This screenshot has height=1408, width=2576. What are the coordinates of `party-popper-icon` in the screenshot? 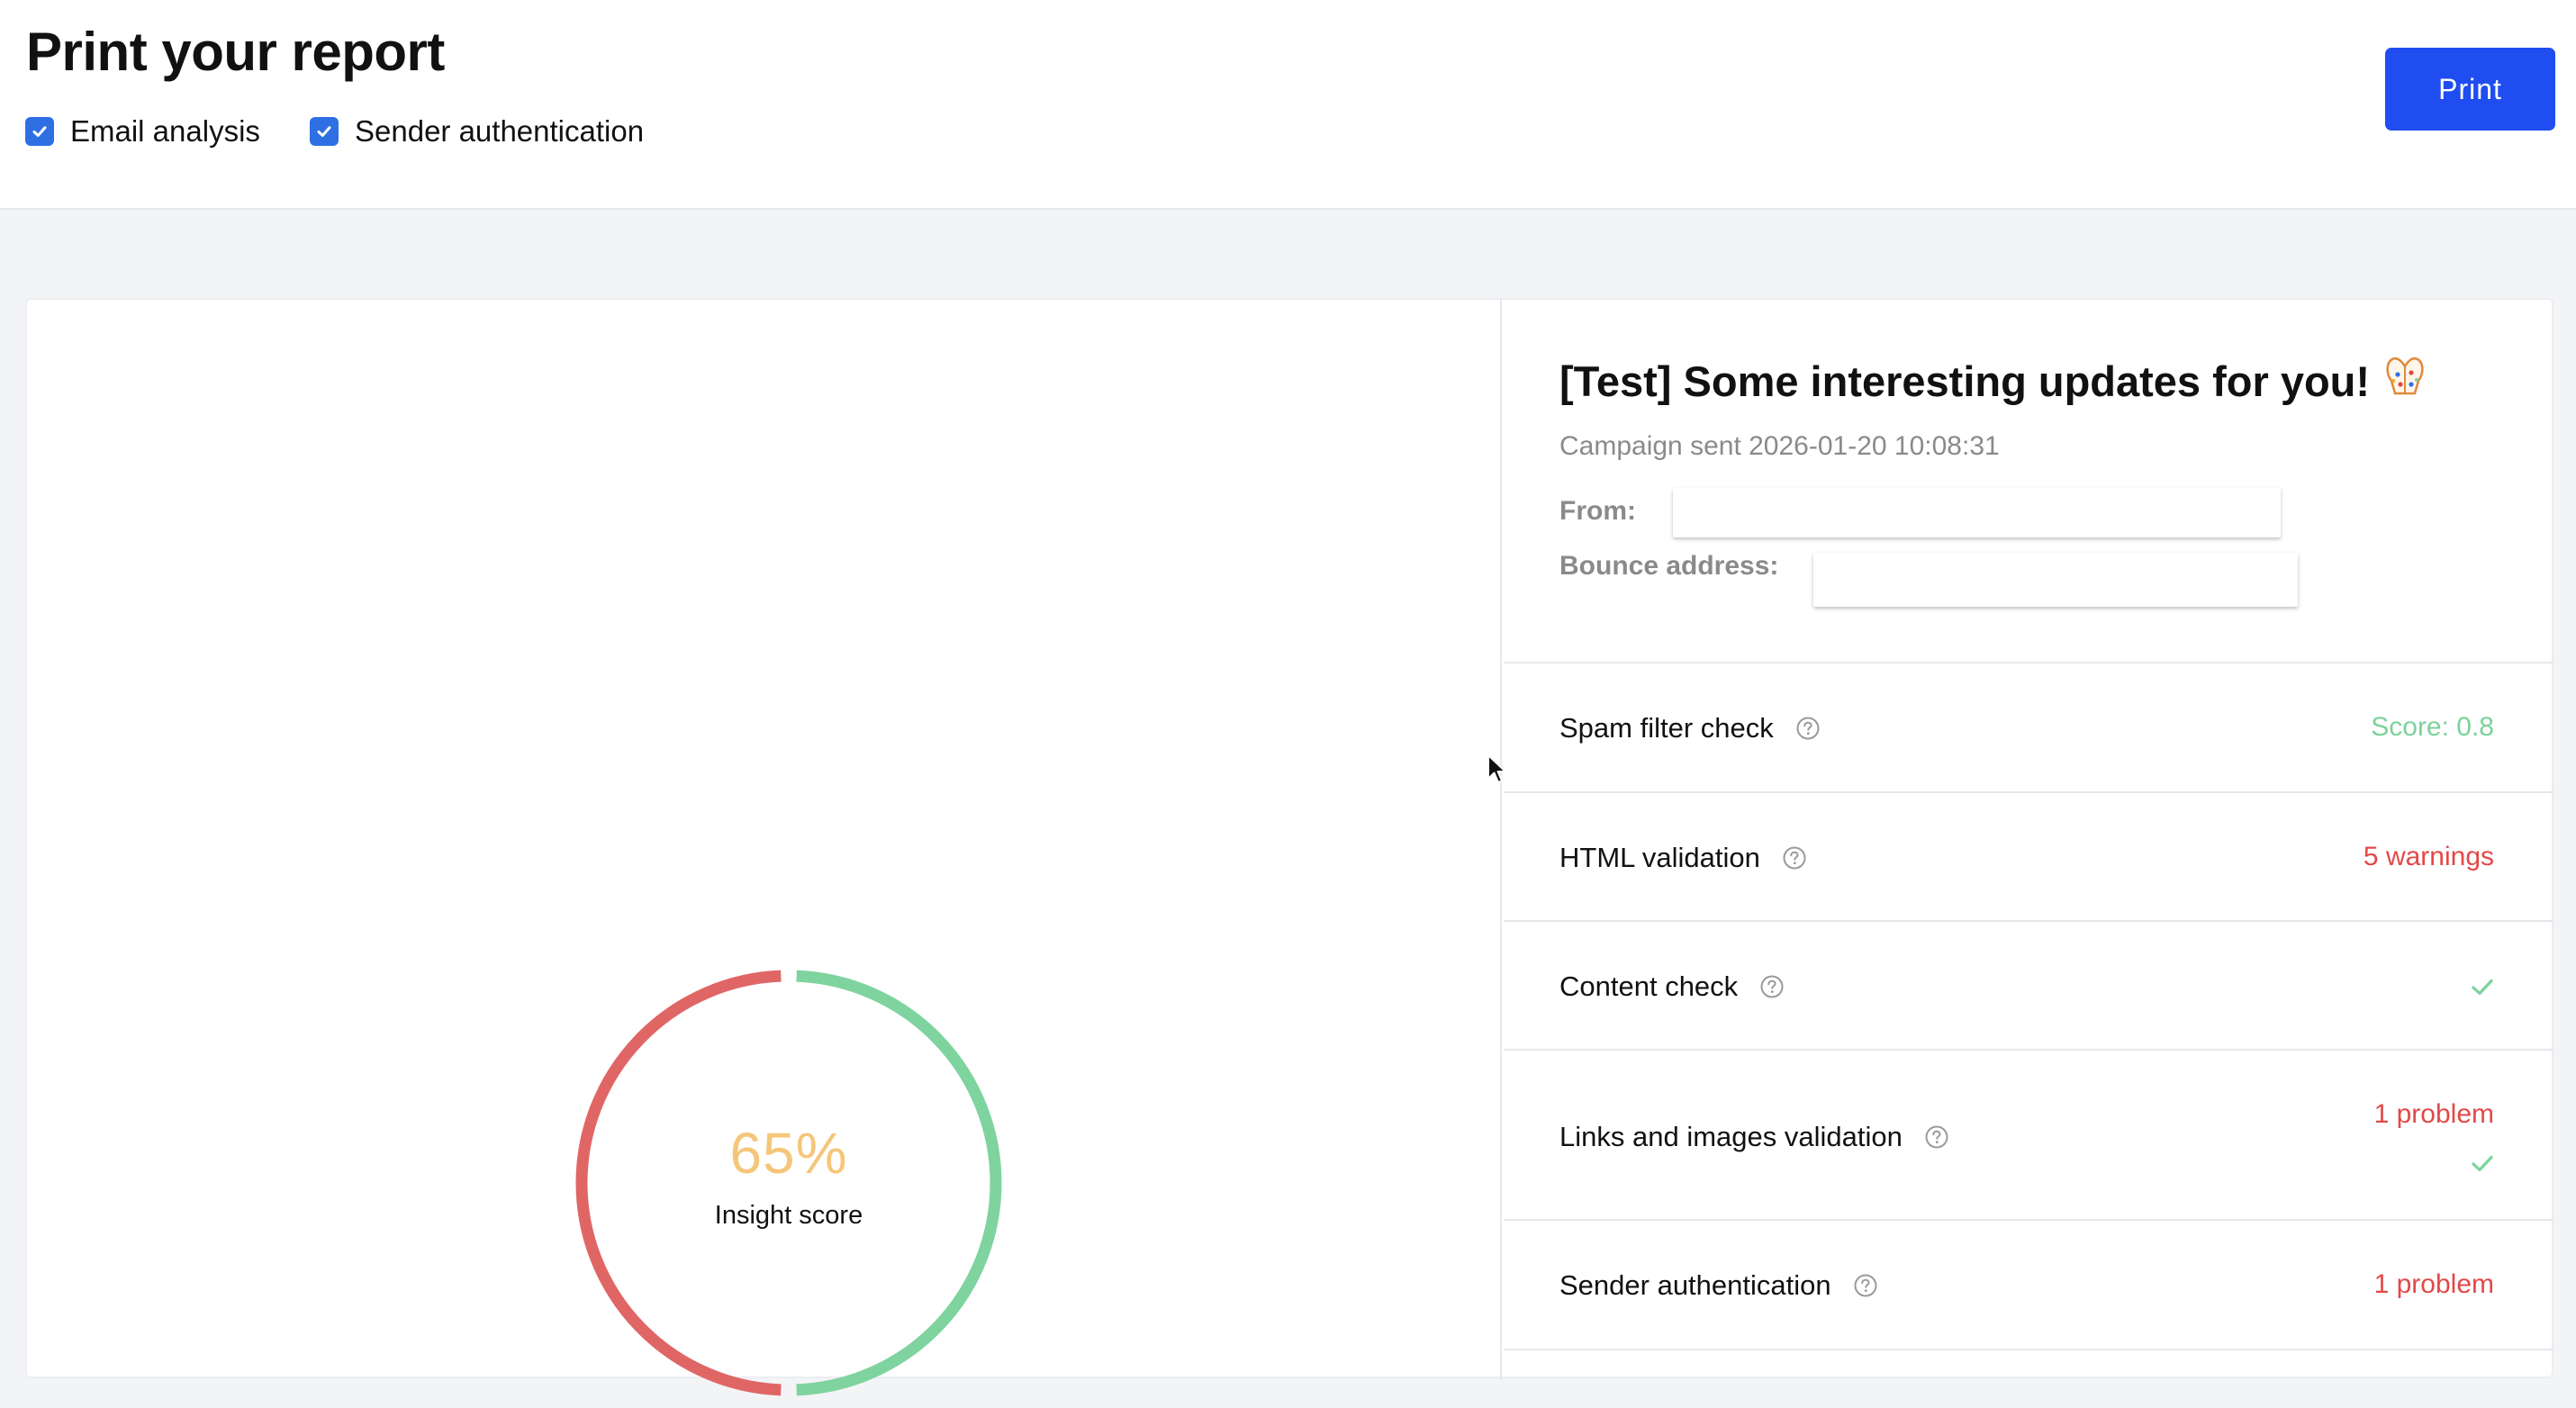 It's located at (2404, 381).